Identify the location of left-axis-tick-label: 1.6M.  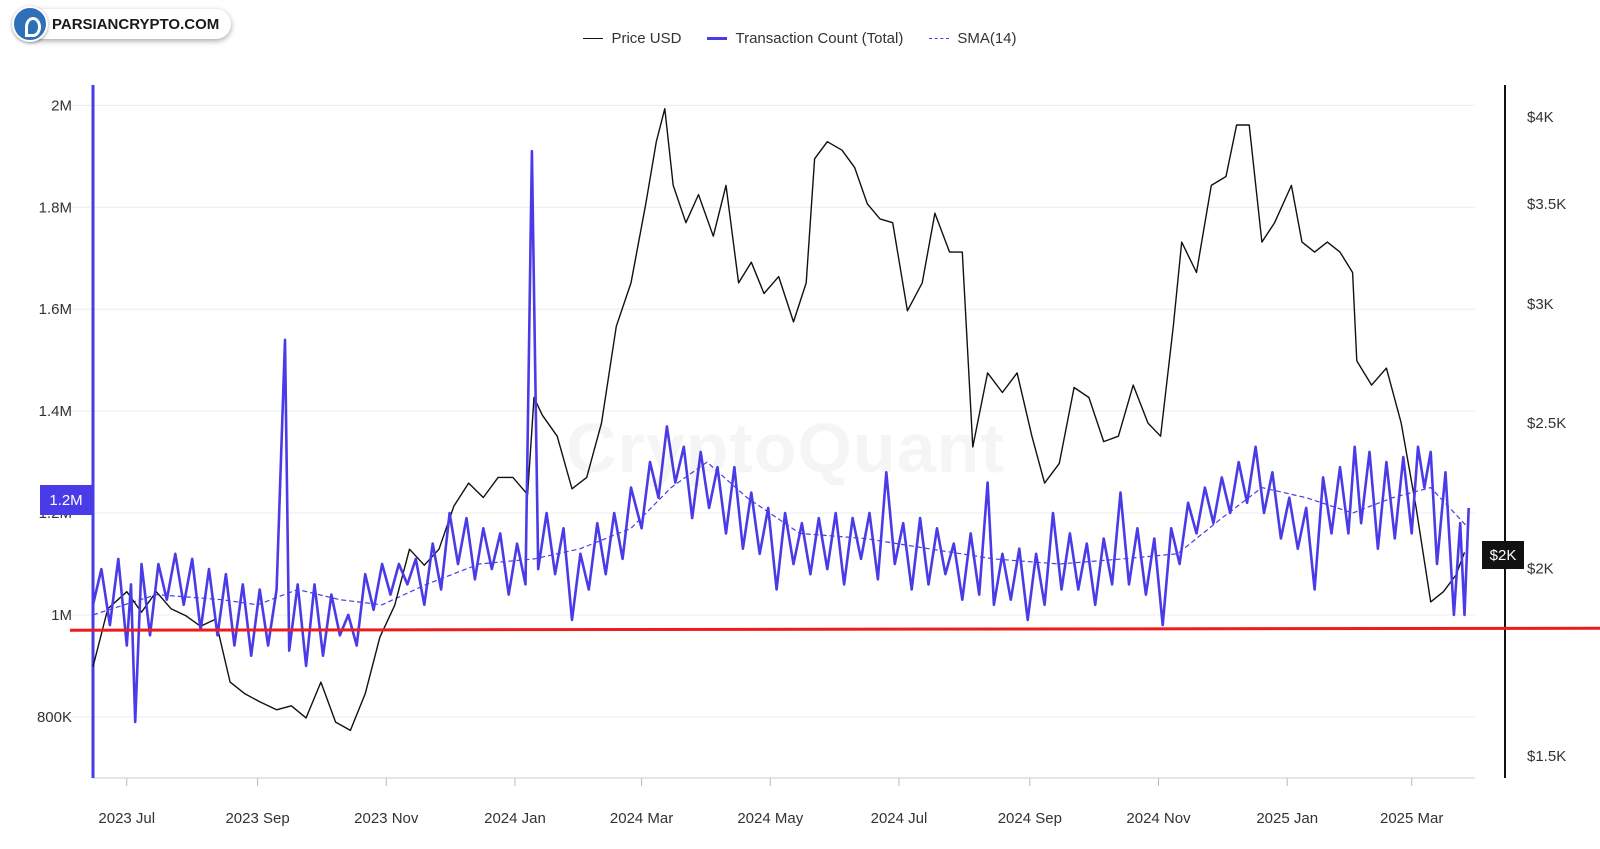
(55, 309).